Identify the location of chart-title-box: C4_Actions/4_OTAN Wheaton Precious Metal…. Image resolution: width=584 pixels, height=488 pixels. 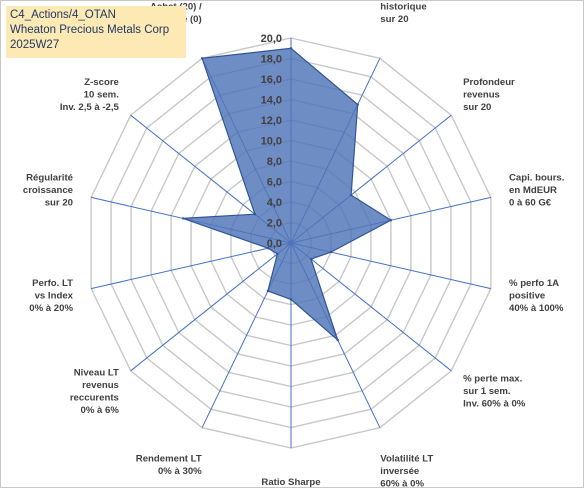
(96, 32).